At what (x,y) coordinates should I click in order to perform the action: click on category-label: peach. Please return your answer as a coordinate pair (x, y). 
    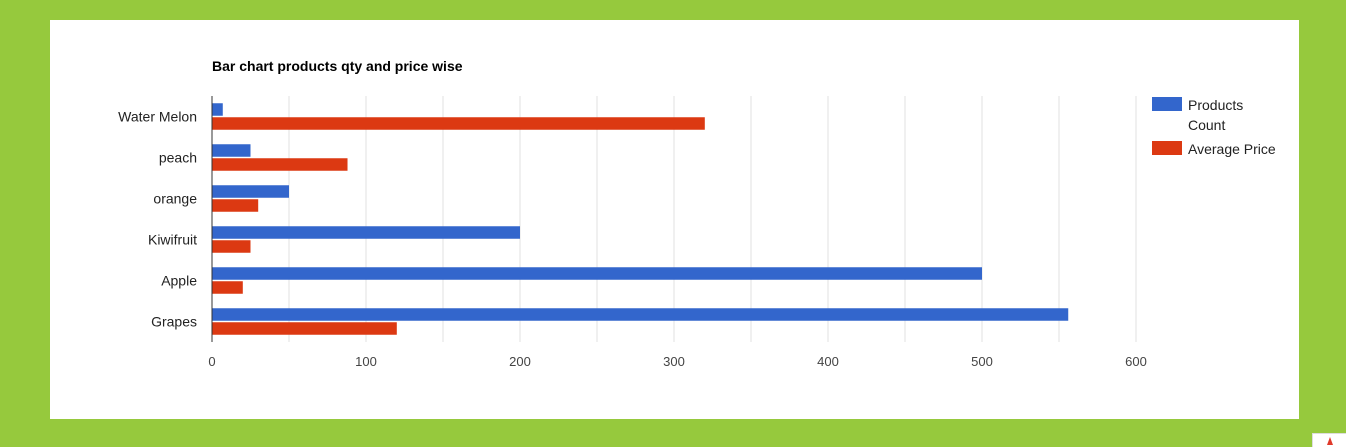
    Looking at the image, I should click on (178, 158).